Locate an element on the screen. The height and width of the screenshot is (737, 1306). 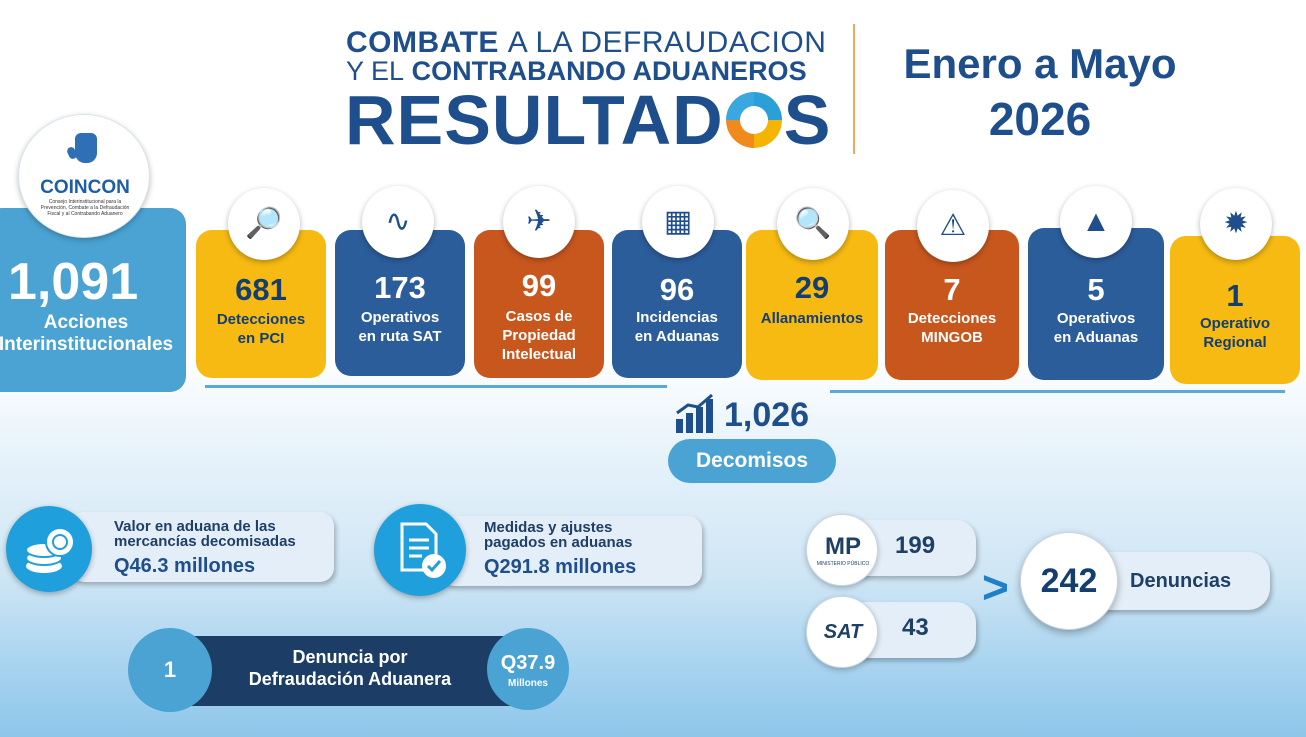
denuncia-line-2: Defraudación Aduanera is located at coordinates (350, 679).